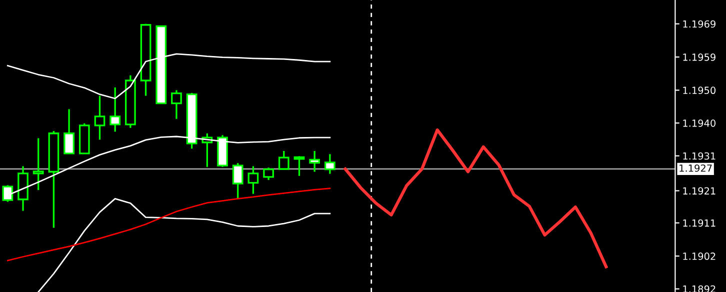 The height and width of the screenshot is (292, 726). Describe the element at coordinates (699, 191) in the screenshot. I see `y-tick-label: 1.1921` at that location.